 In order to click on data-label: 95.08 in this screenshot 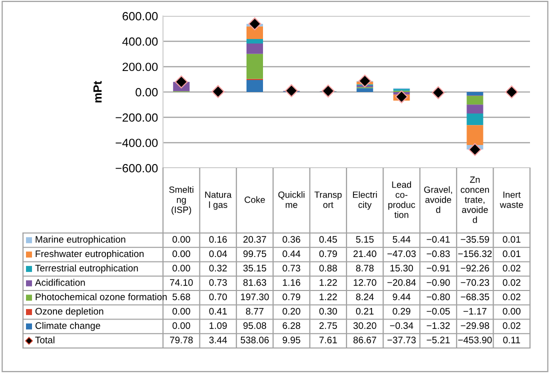, I will do `click(254, 325)`.